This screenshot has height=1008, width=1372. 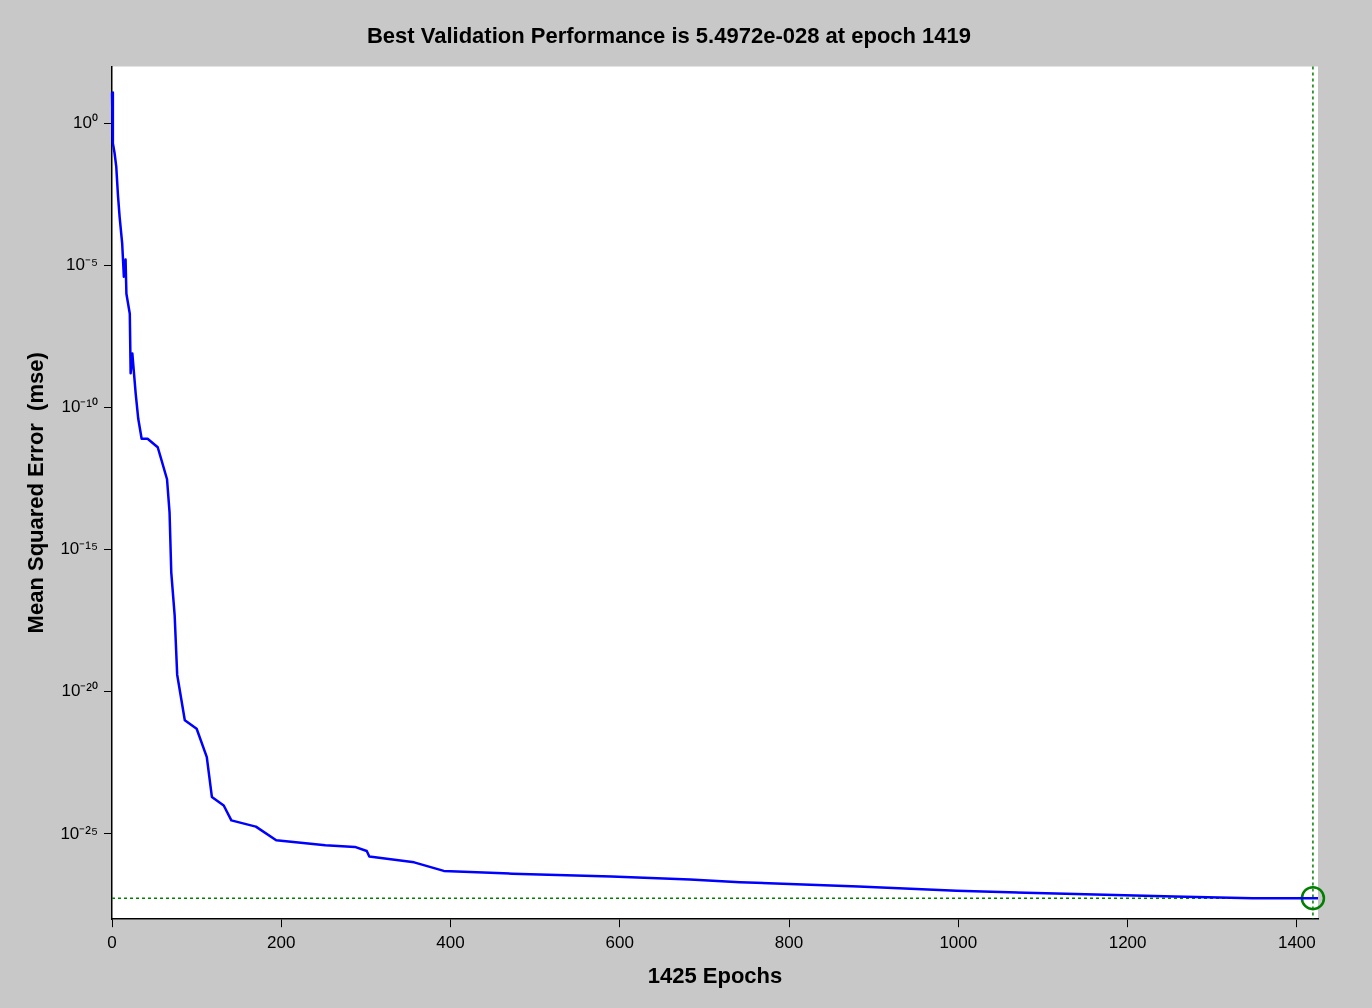 What do you see at coordinates (86, 122) in the screenshot?
I see `y-tick-label: 10⁰` at bounding box center [86, 122].